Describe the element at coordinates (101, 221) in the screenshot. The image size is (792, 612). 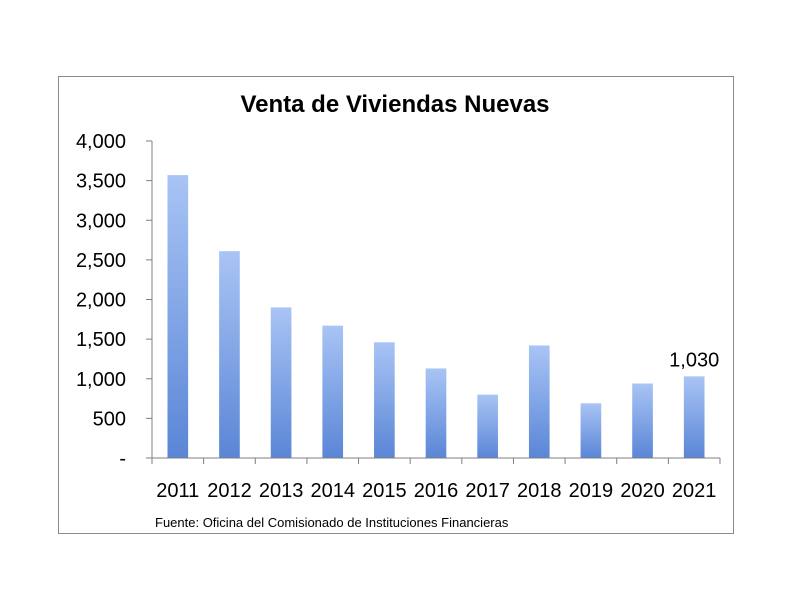
I see `y-tick-label: 3,000` at that location.